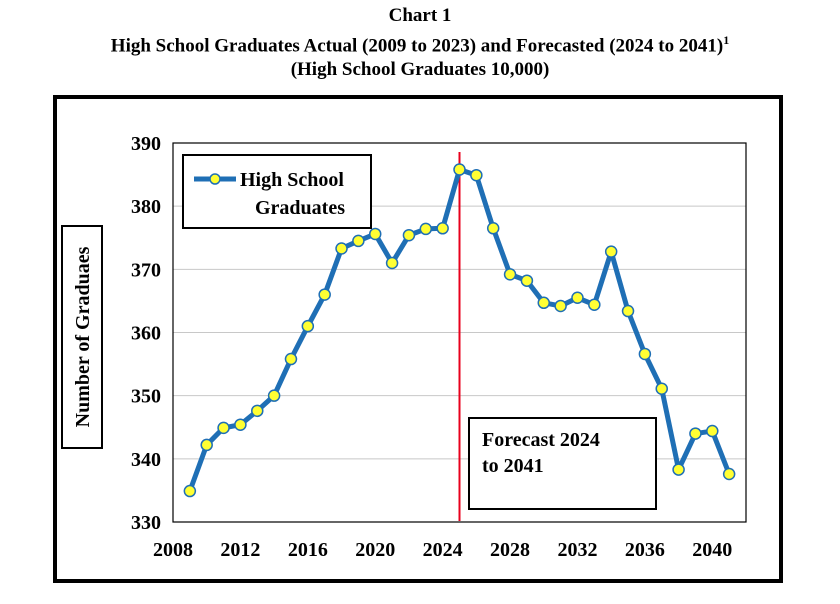 The image size is (840, 604). I want to click on x-tick-label: 2024, so click(443, 550).